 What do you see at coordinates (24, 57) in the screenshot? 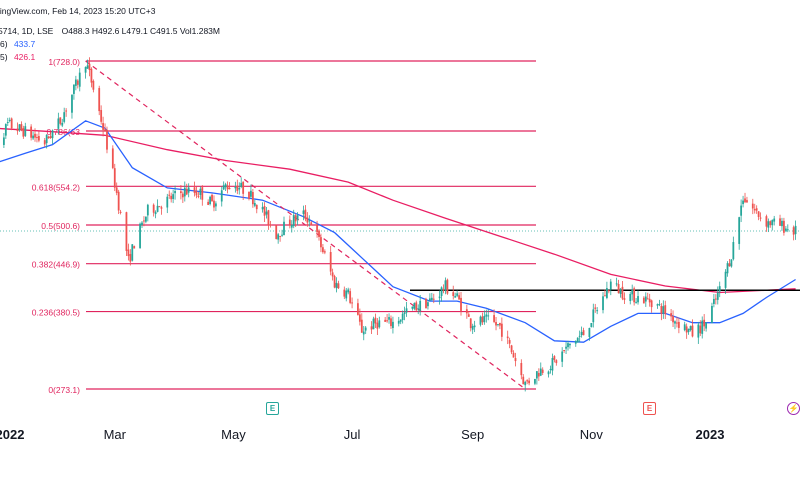
I see `ma-slow-value: 426.1` at bounding box center [24, 57].